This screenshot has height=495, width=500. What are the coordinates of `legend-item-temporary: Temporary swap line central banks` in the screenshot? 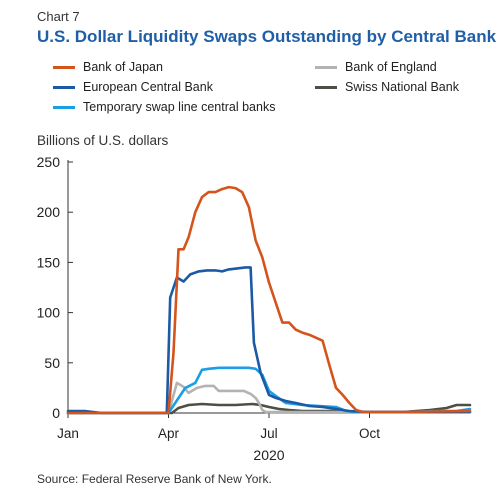 It's located at (164, 107).